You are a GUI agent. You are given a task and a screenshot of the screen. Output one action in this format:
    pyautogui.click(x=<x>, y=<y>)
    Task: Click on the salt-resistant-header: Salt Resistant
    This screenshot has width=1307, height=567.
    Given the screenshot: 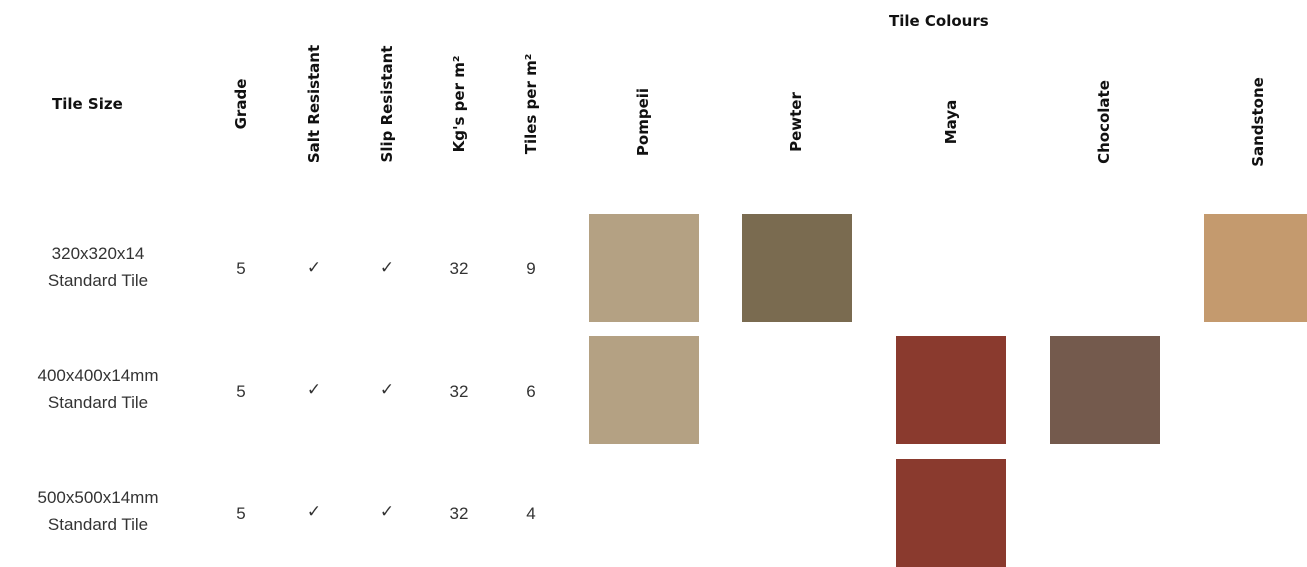 What is the action you would take?
    pyautogui.click(x=314, y=104)
    